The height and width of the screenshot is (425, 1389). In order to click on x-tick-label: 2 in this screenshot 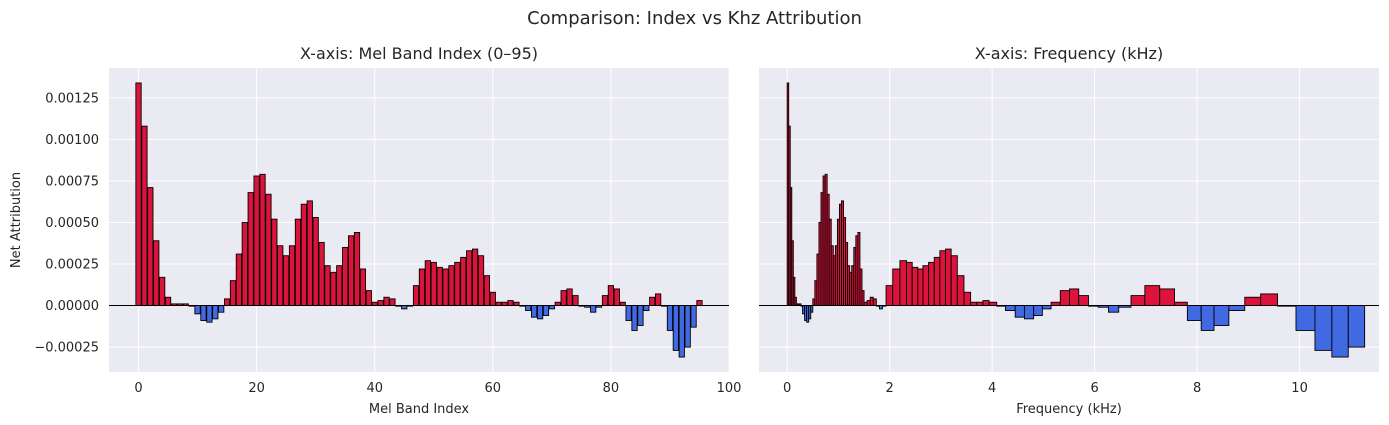, I will do `click(890, 388)`.